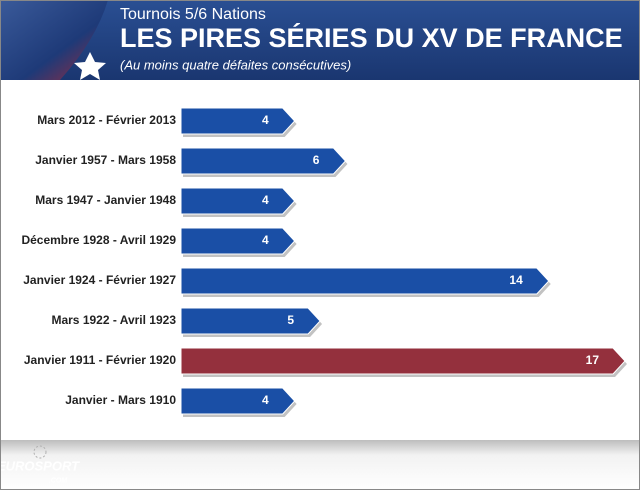  What do you see at coordinates (320, 465) in the screenshot?
I see `footer` at bounding box center [320, 465].